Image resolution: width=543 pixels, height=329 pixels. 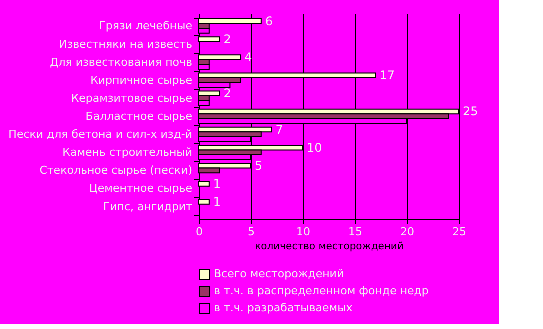 What do you see at coordinates (139, 116) in the screenshot?
I see `y-tick-label: Балластное сырье` at bounding box center [139, 116].